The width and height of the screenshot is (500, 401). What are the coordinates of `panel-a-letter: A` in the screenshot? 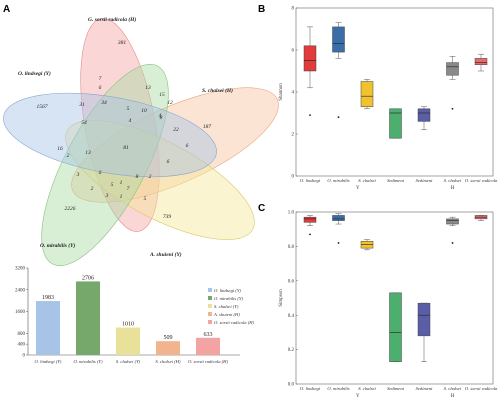 It's located at (6, 9).